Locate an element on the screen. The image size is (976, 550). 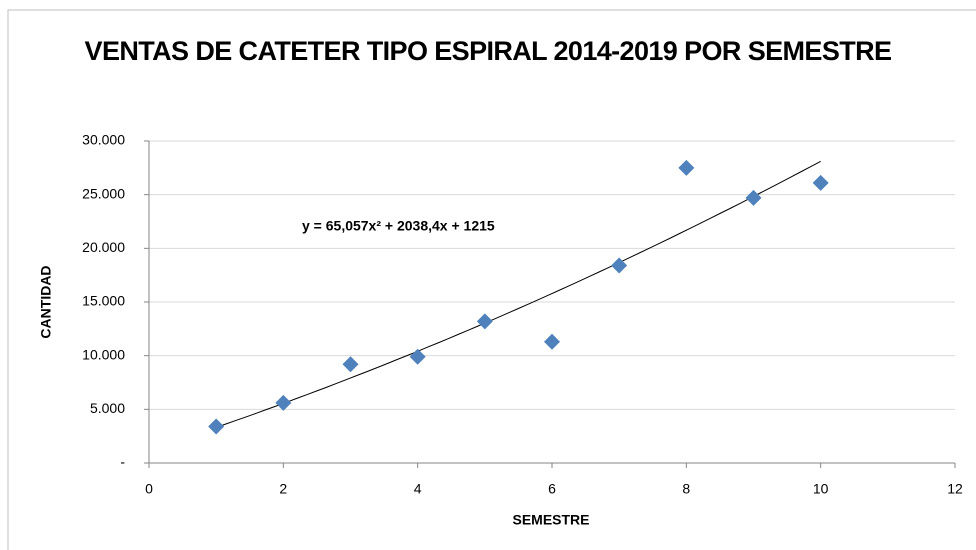
y-tick-label: 5.000 is located at coordinates (107, 408).